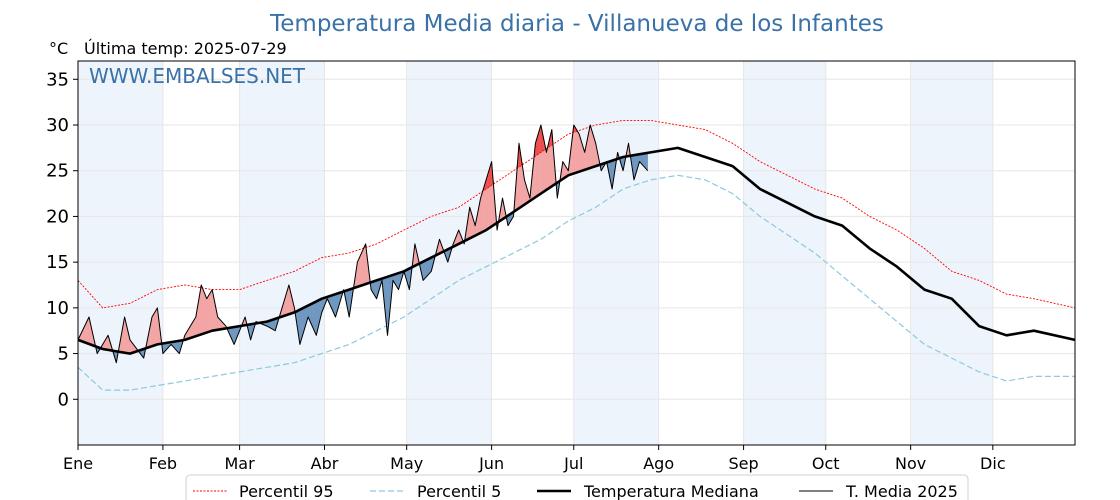 This screenshot has width=1120, height=500. Describe the element at coordinates (325, 463) in the screenshot. I see `x-tick-label-Abr: Abr` at that location.